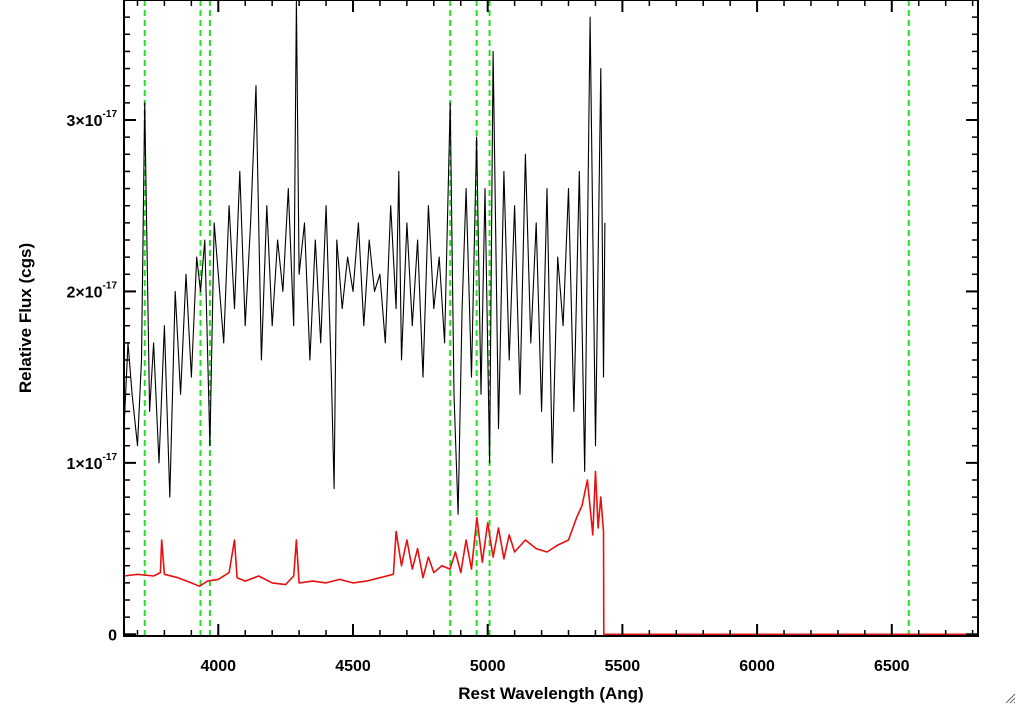 The image size is (1020, 706). What do you see at coordinates (92, 462) in the screenshot?
I see `y-tick-label: 1×10⁻¹⁷` at bounding box center [92, 462].